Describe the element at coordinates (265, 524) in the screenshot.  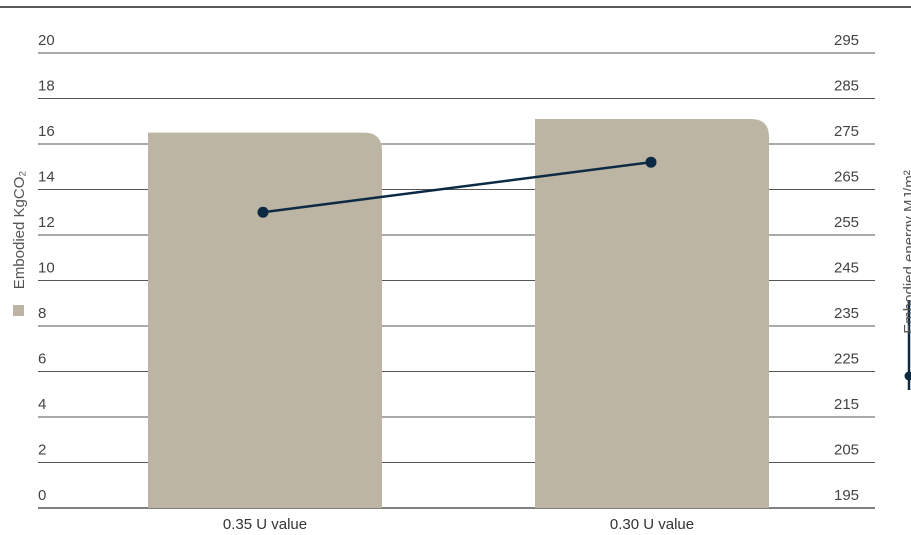
I see `category-label: 0.35 U value` at that location.